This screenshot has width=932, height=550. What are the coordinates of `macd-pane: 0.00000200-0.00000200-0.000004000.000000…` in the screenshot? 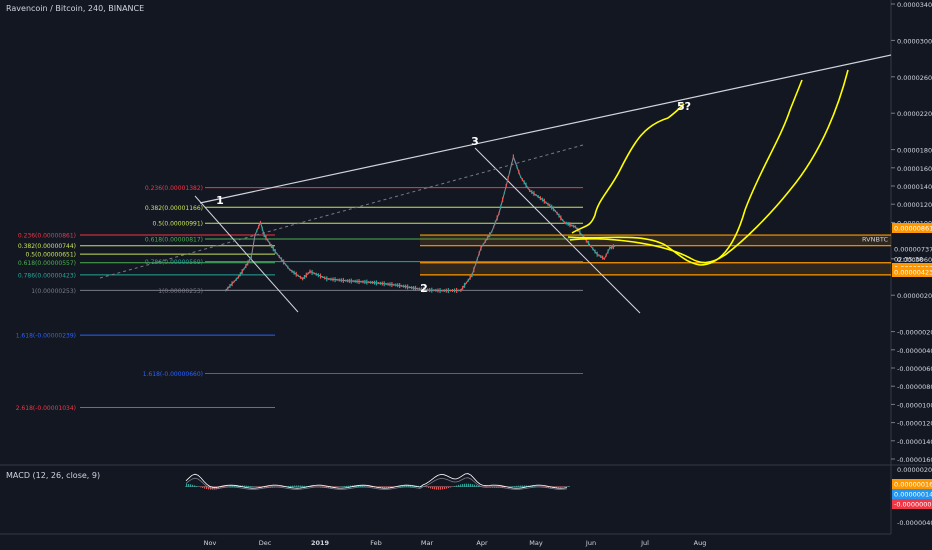 It's located at (558, 496).